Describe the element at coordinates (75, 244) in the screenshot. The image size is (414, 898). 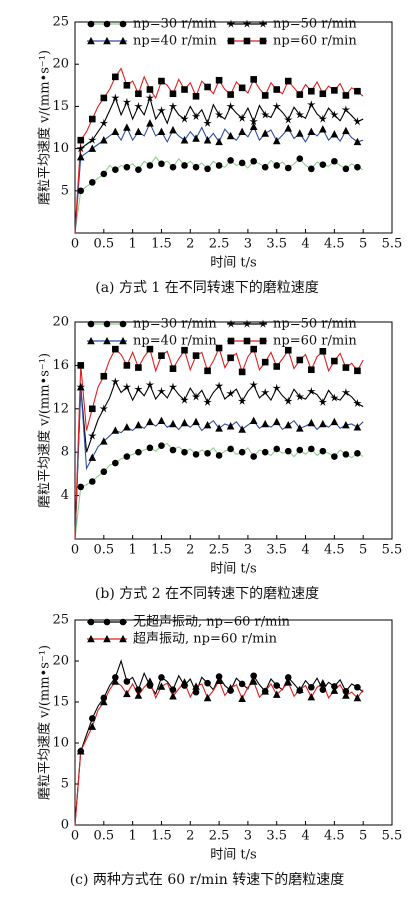
I see `x-tick-label: 0` at that location.